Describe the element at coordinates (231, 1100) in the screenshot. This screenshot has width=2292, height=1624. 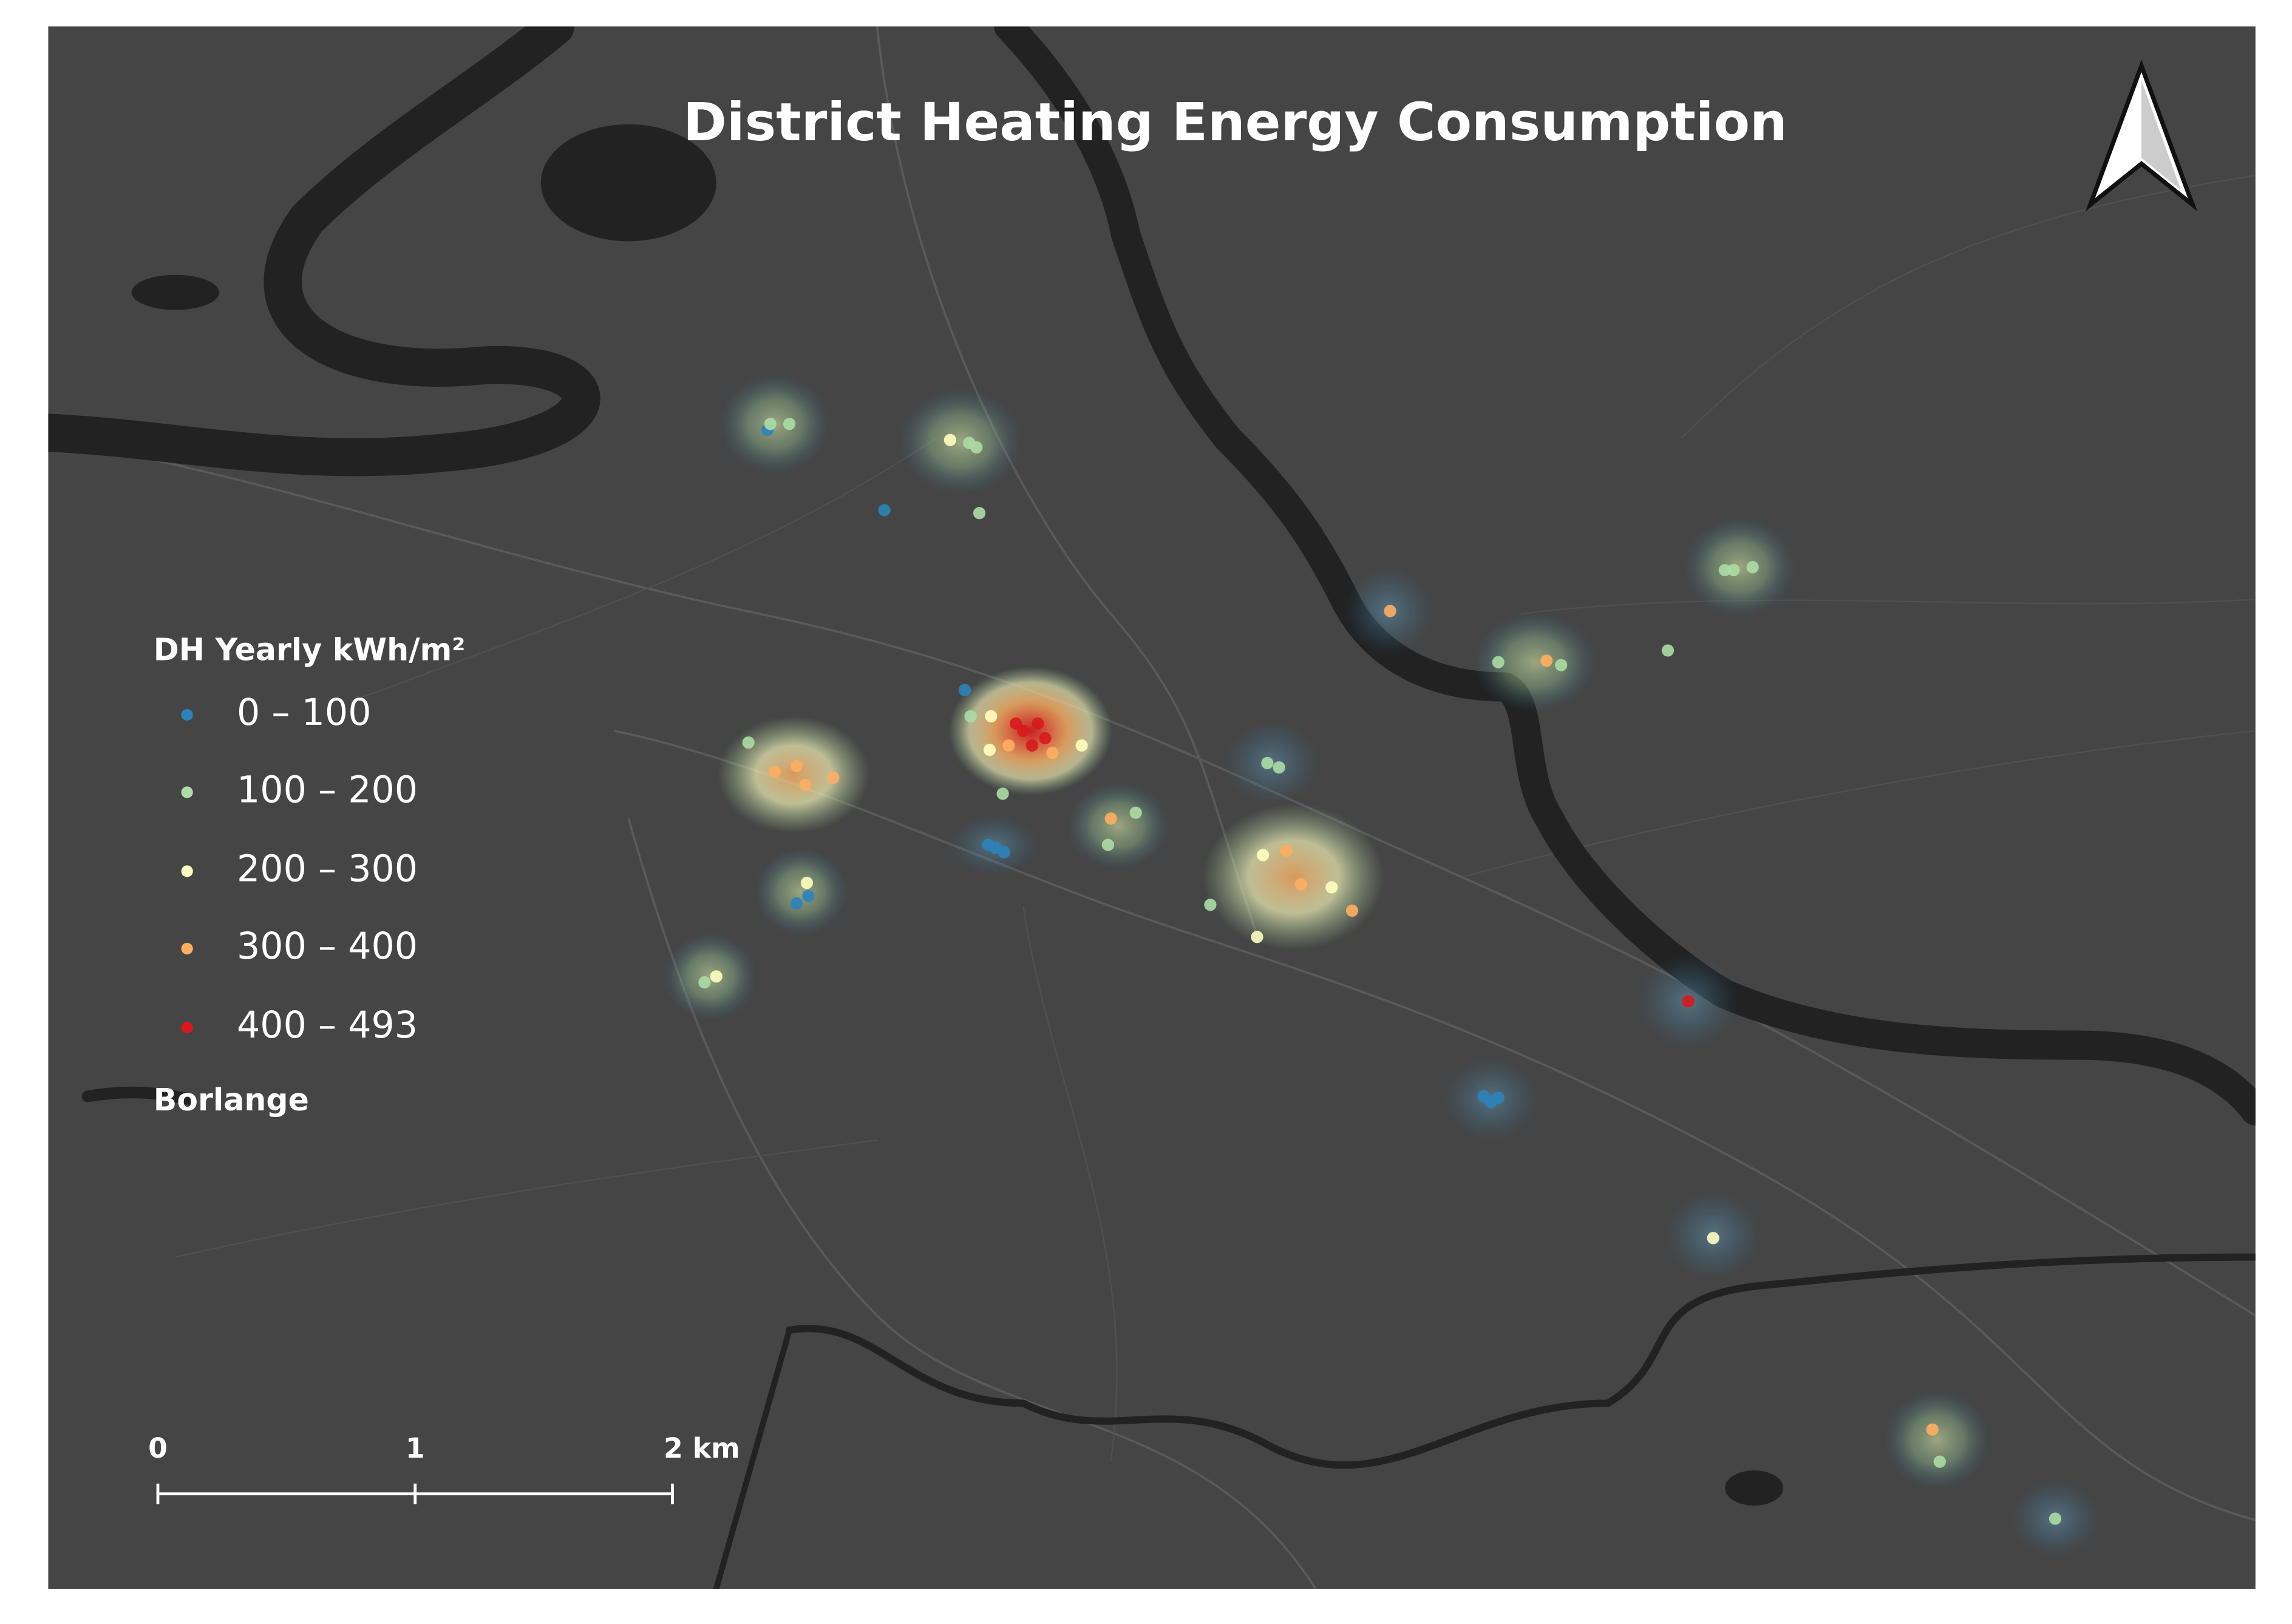
I see `legend-layer: Borlange` at that location.